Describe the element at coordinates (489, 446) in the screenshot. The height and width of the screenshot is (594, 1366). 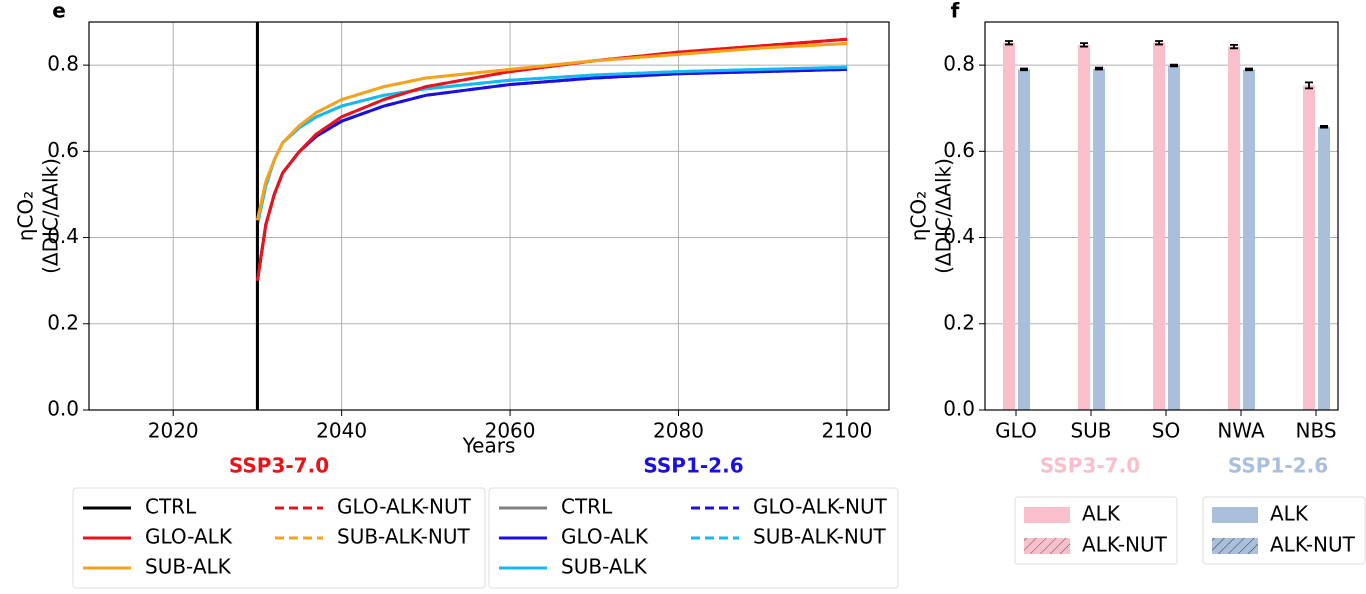
I see `x-axis-label: Years` at that location.